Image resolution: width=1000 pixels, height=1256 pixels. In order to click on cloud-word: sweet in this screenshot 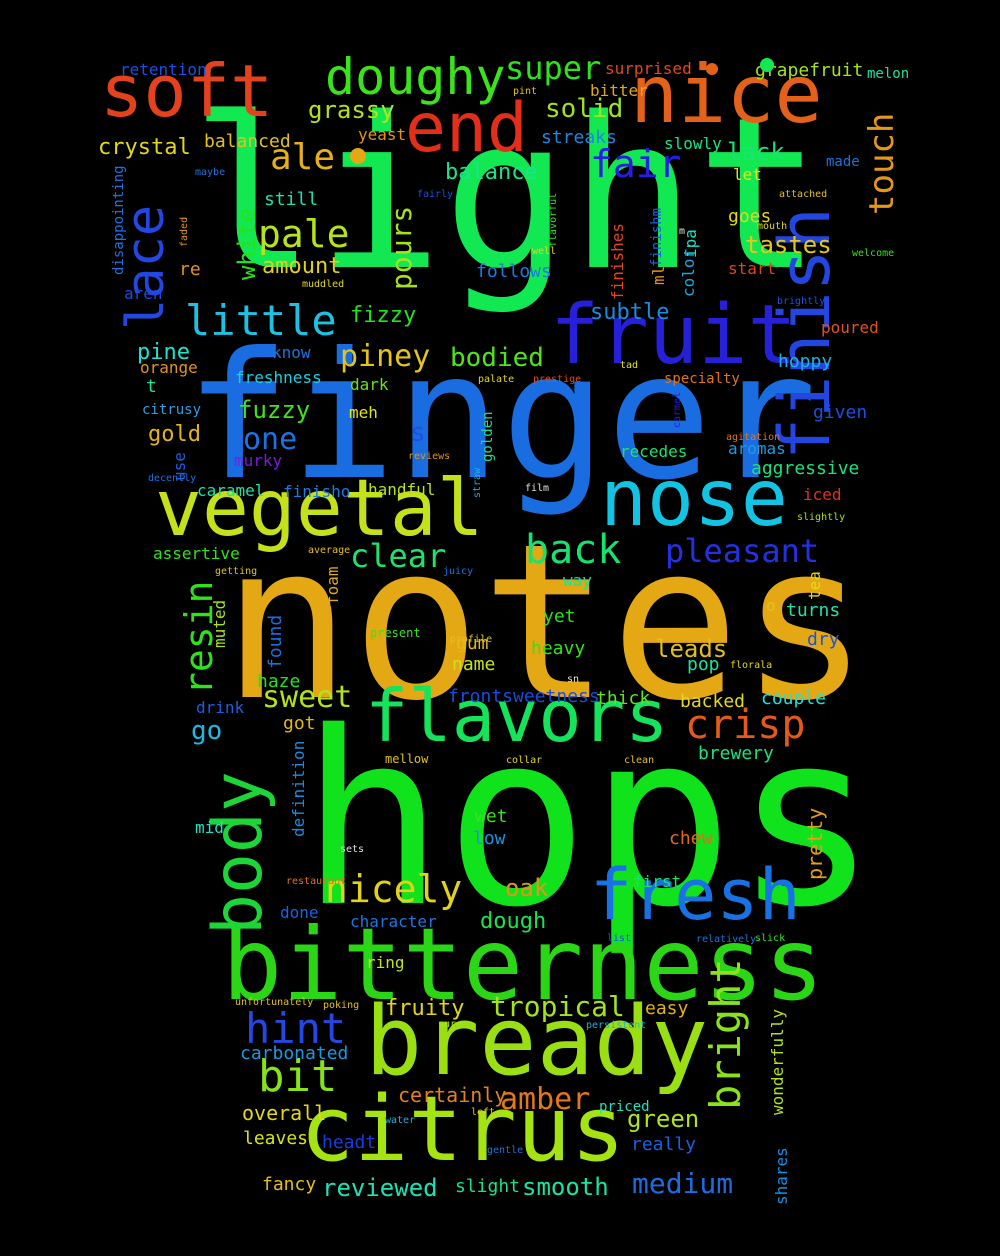, I will do `click(307, 697)`.